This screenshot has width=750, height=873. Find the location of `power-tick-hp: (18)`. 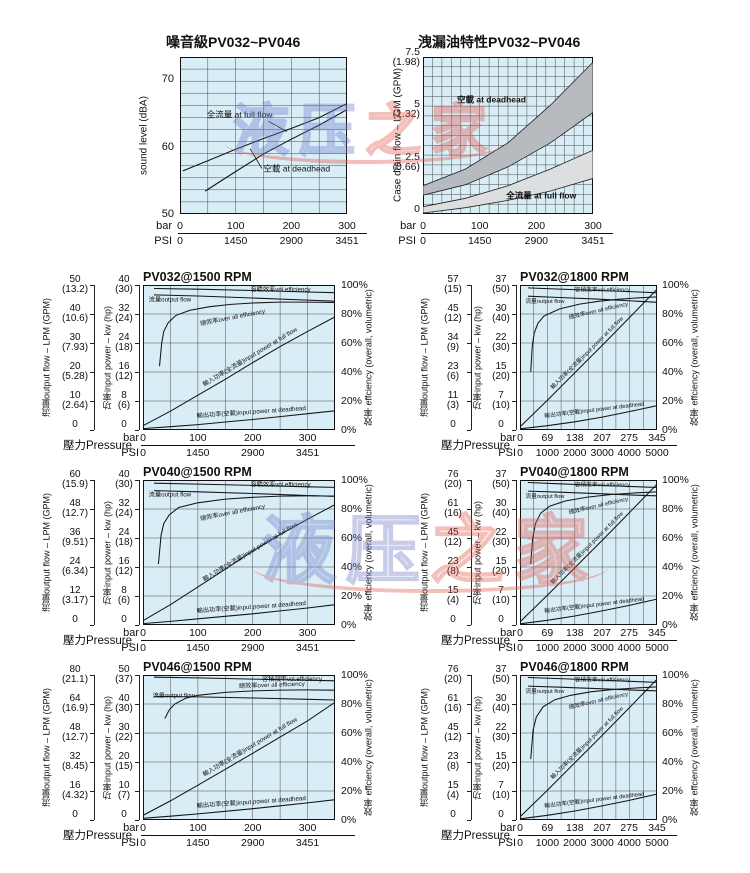

power-tick-hp: (18) is located at coordinates (124, 347).